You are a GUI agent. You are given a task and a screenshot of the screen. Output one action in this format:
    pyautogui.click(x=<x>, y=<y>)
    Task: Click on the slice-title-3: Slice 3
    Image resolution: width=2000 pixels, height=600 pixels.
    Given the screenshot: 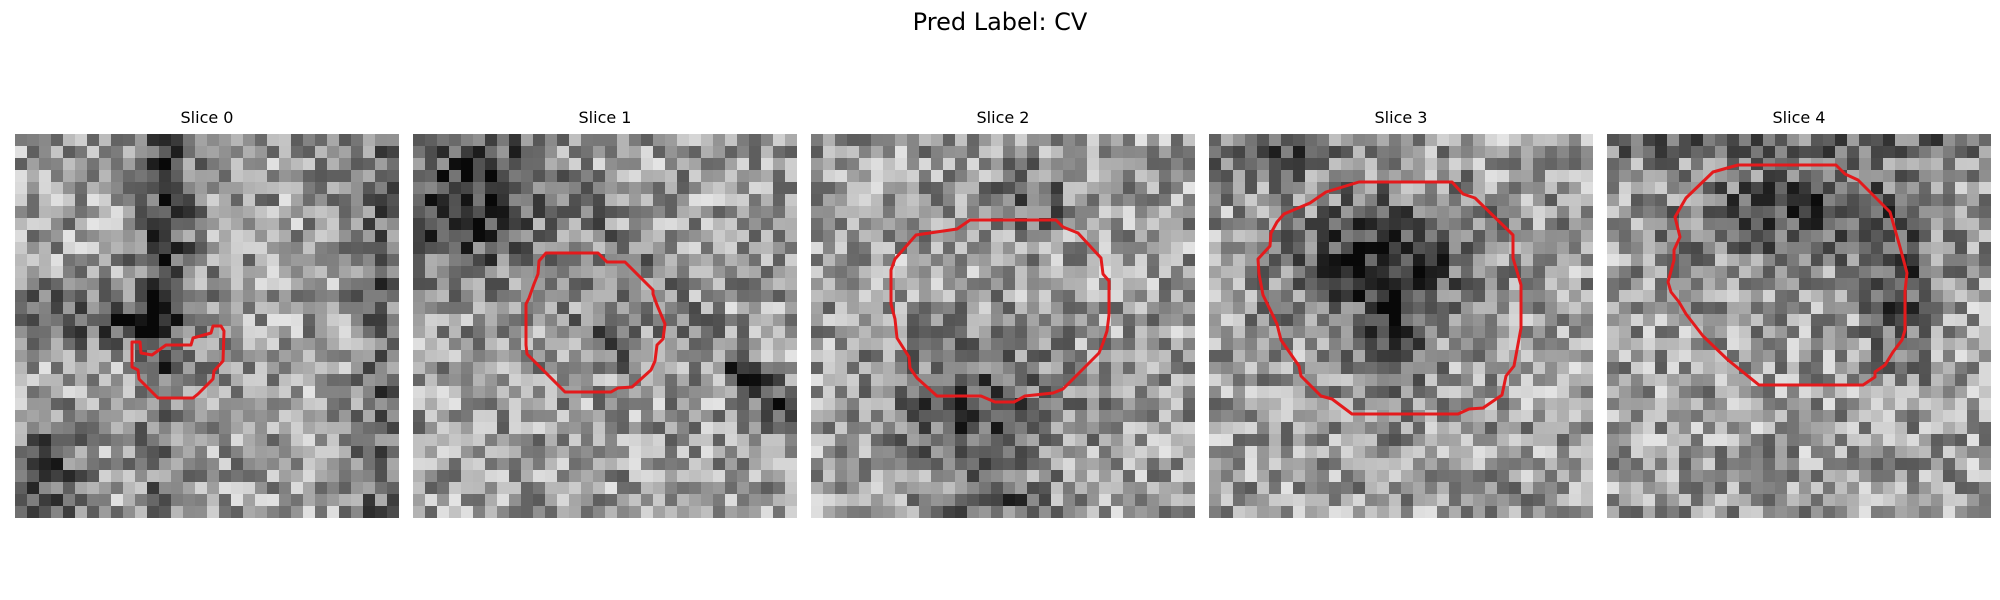 What is the action you would take?
    pyautogui.click(x=1401, y=117)
    